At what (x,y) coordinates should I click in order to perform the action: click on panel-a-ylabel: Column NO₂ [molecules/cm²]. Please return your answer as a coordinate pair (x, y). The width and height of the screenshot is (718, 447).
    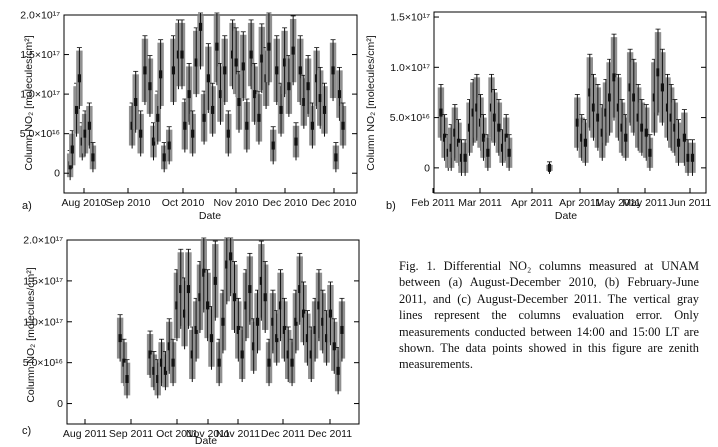
    Looking at the image, I should click on (29, 102).